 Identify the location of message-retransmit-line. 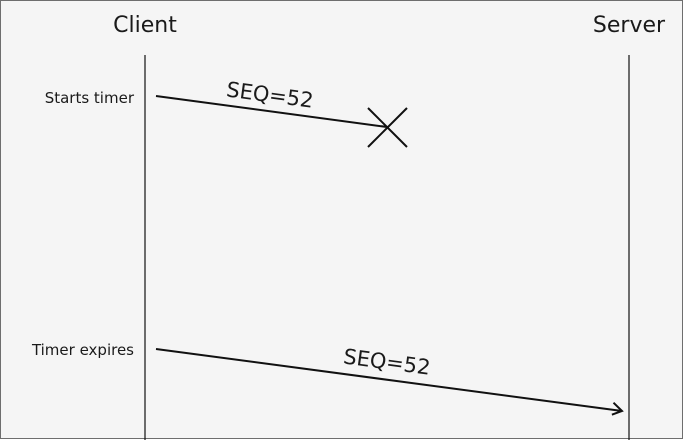
(389, 380).